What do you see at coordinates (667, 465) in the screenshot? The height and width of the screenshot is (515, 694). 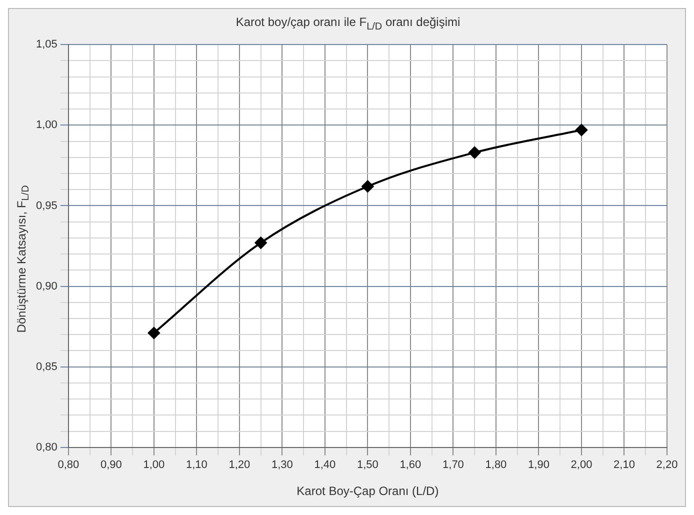 I see `x-tick-label: 2,20` at bounding box center [667, 465].